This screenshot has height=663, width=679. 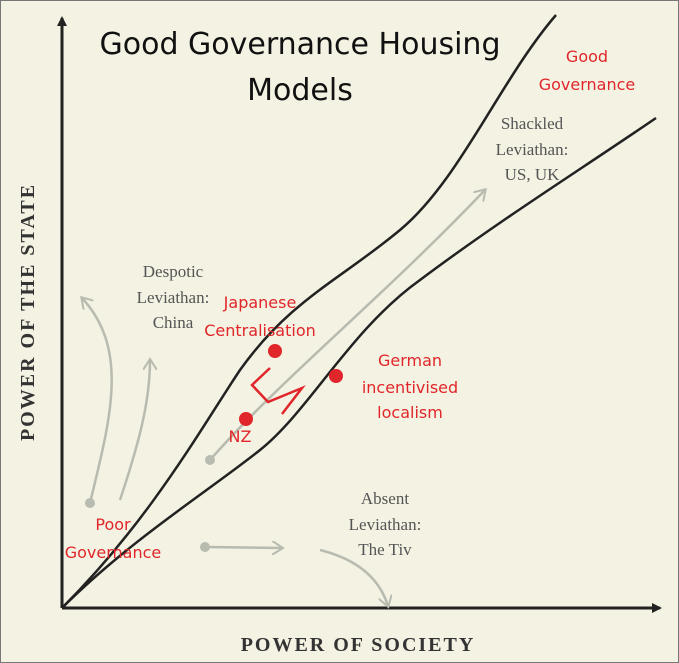 What do you see at coordinates (532, 123) in the screenshot?
I see `label: Shackled` at bounding box center [532, 123].